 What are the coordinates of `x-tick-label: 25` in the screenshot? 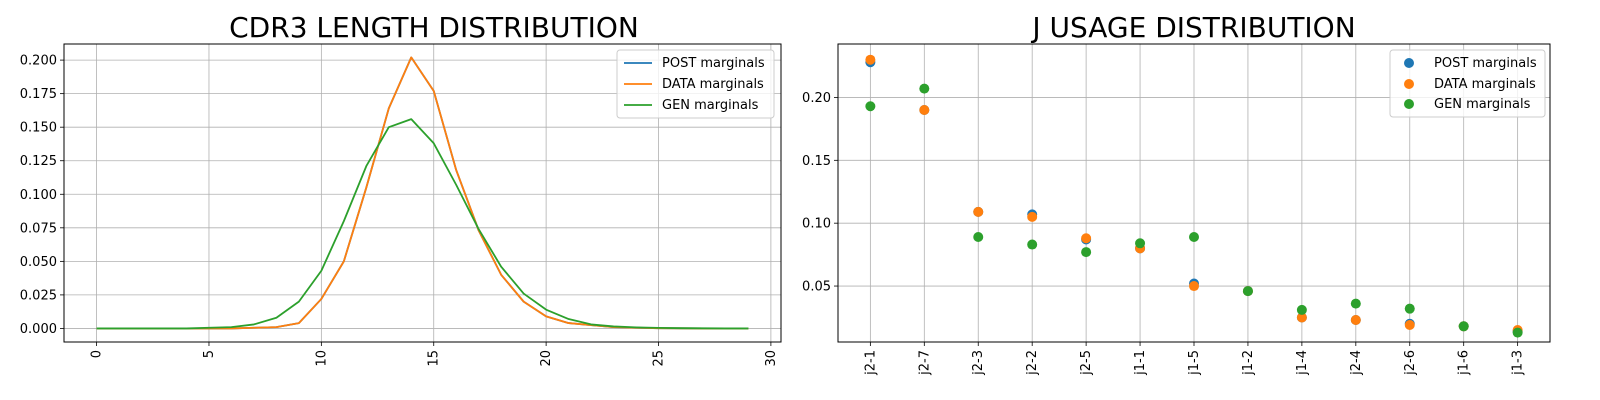 It's located at (659, 358).